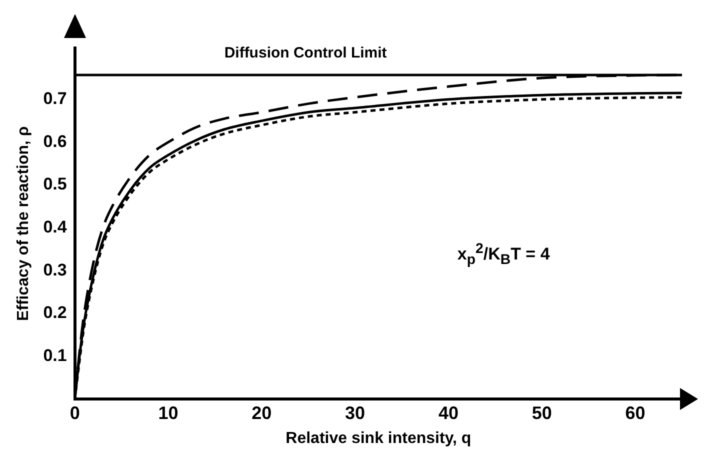 The width and height of the screenshot is (710, 456). Describe the element at coordinates (448, 412) in the screenshot. I see `x-tick-label: 40` at that location.